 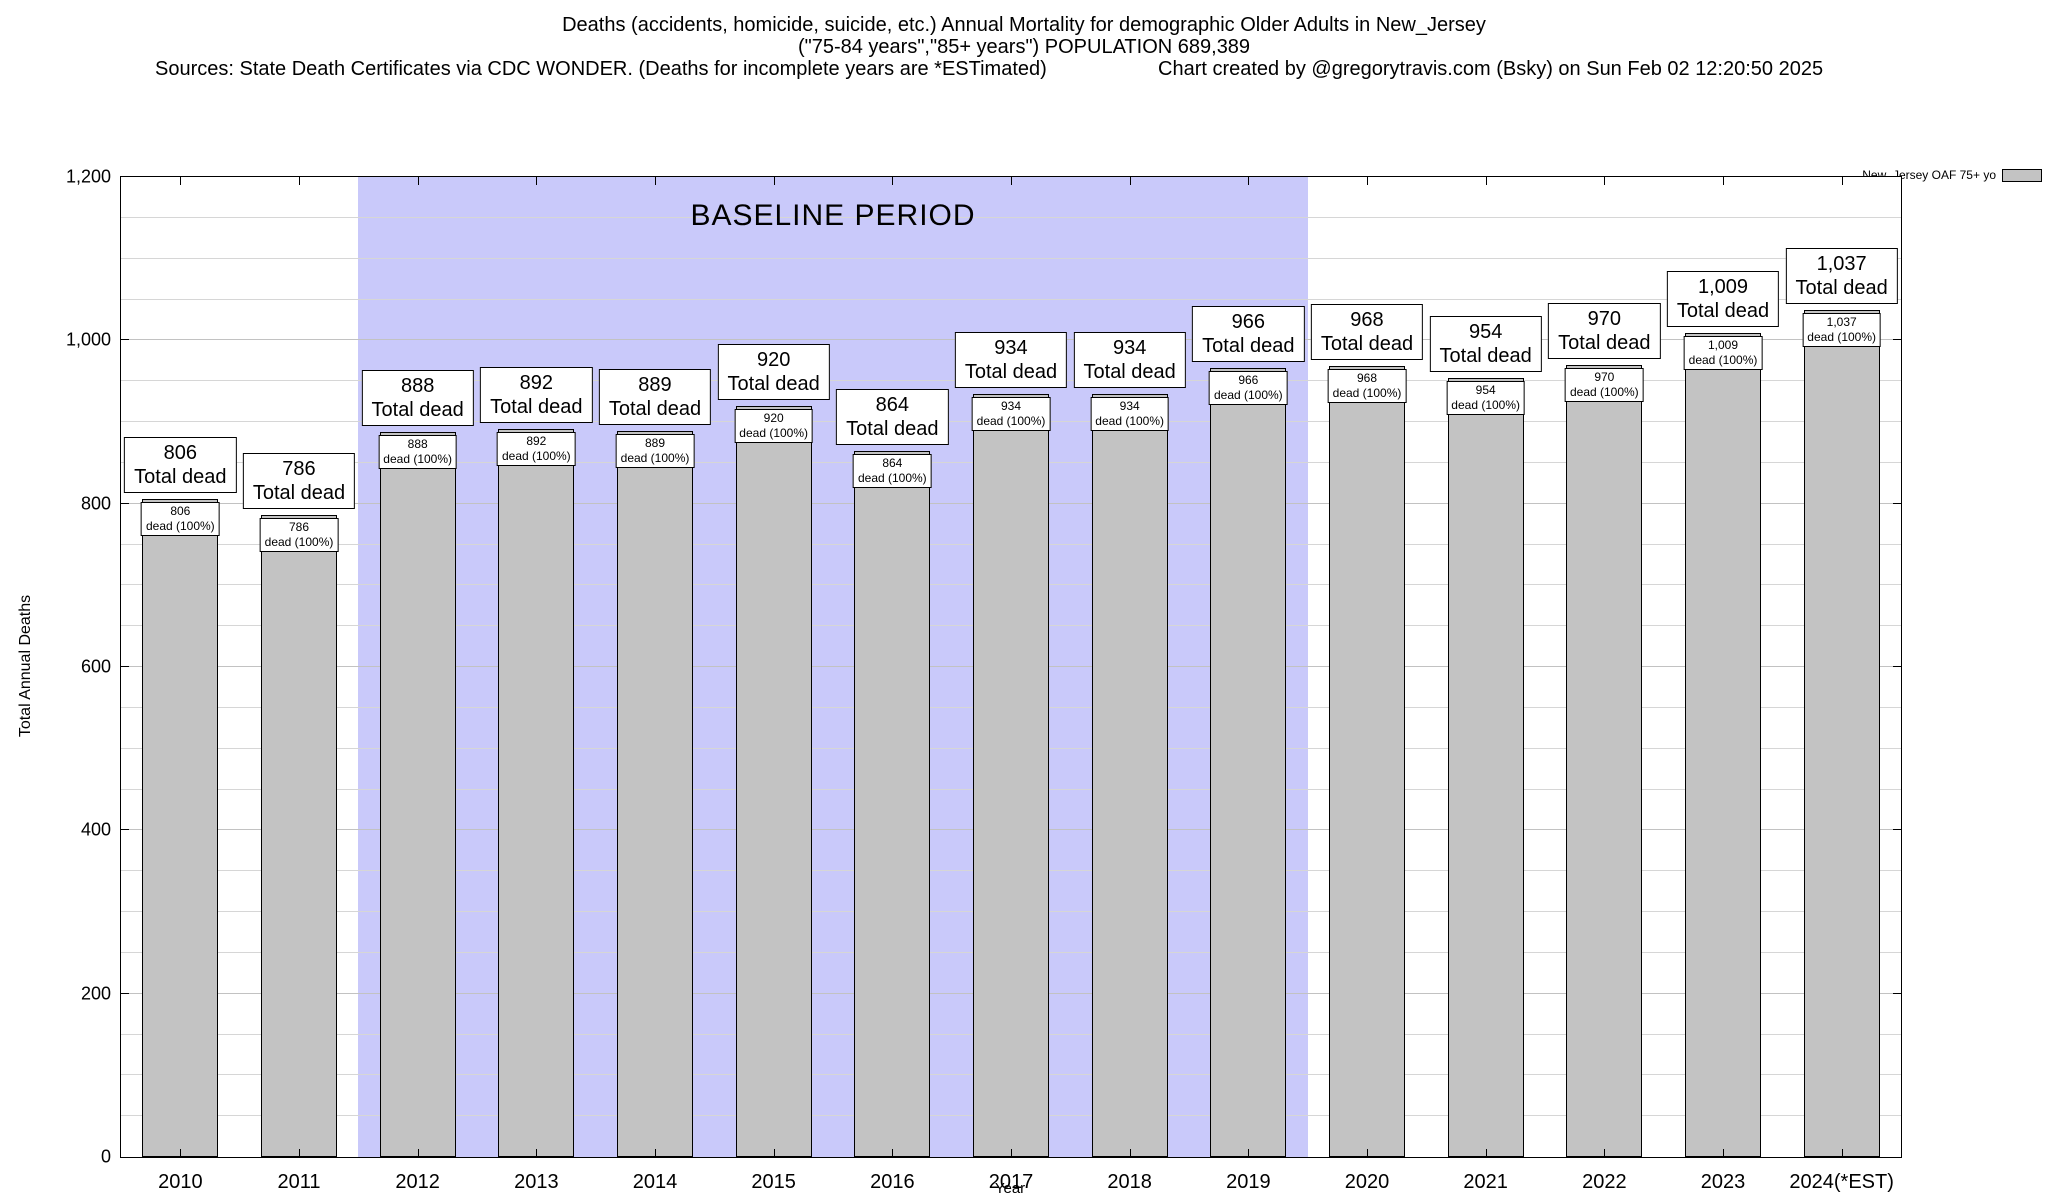 What do you see at coordinates (417, 398) in the screenshot?
I see `bar-label-box: 888 Total dead` at bounding box center [417, 398].